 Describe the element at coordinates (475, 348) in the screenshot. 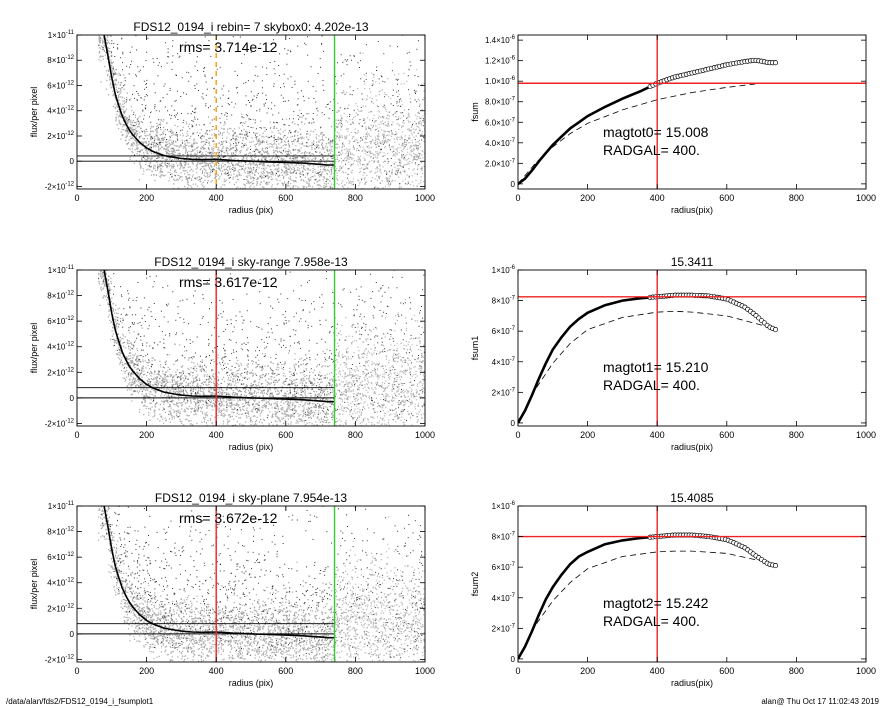

I see `y-axis-label: fsum1` at that location.